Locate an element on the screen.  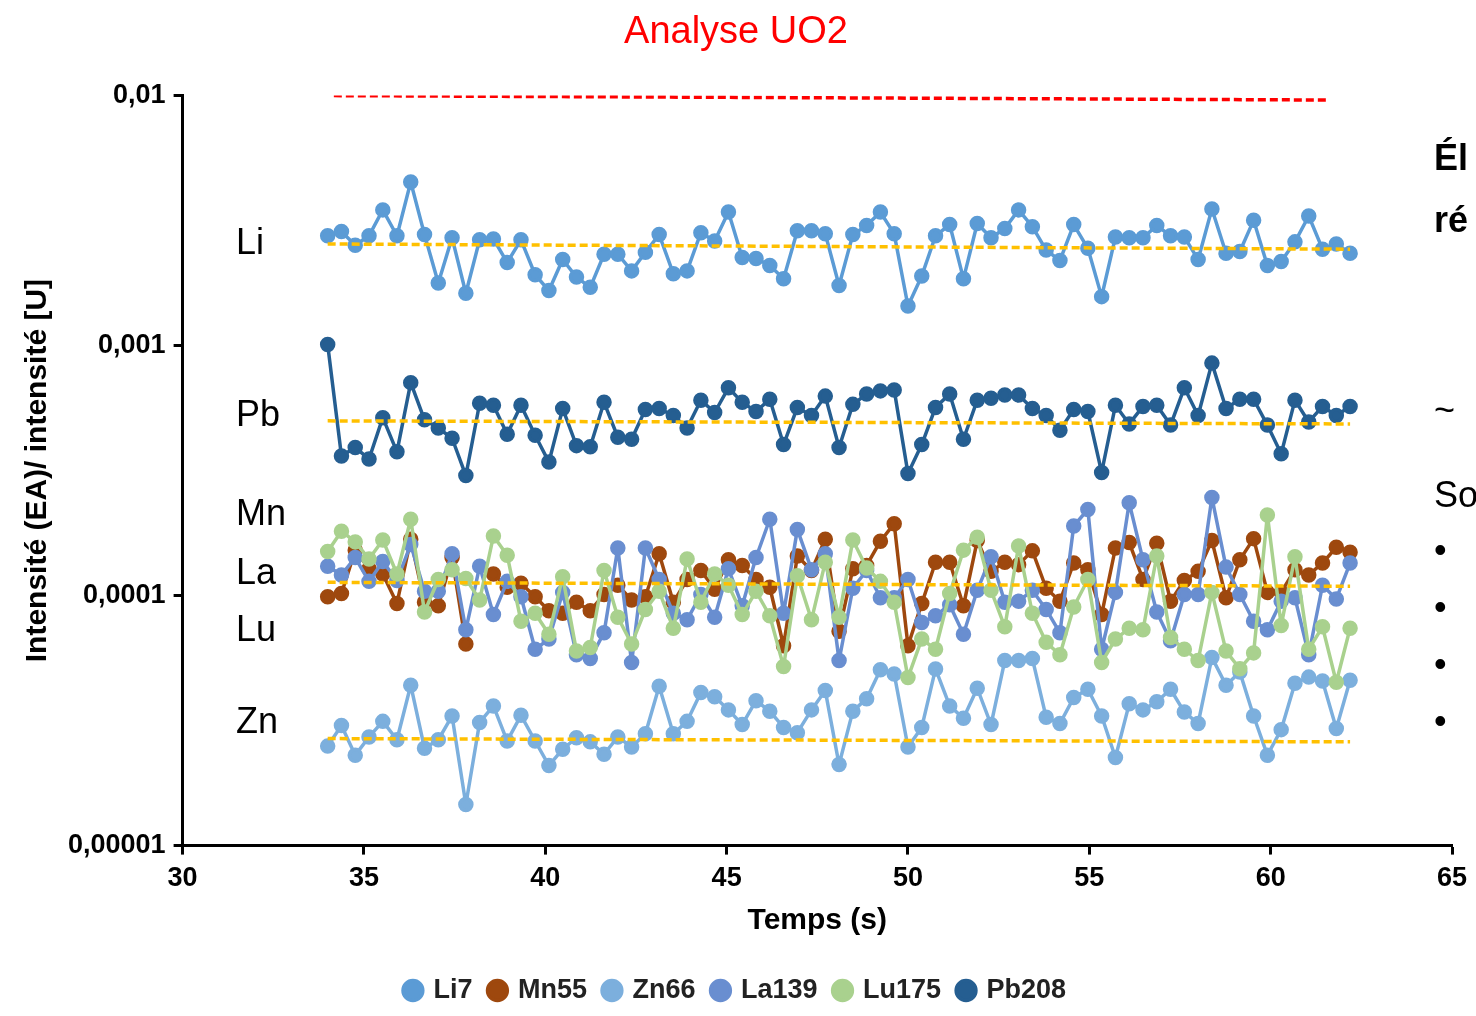
x-tick-label: 65 is located at coordinates (1452, 877).